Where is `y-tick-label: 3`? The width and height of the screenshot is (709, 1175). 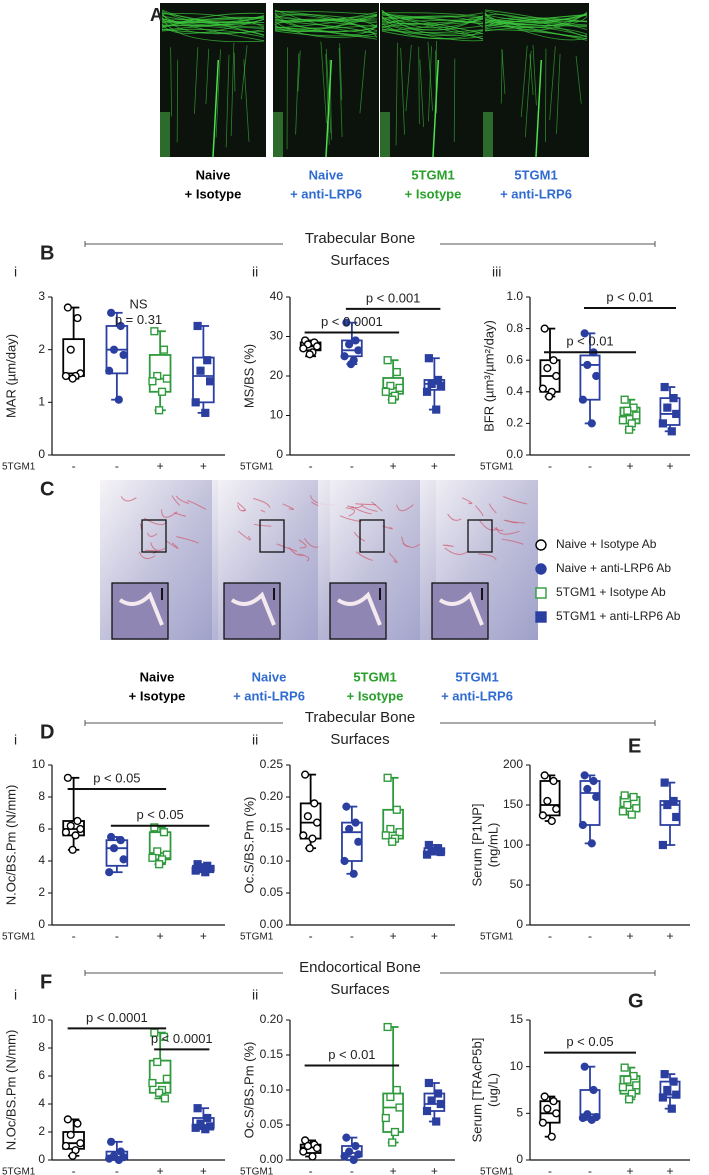 y-tick-label: 3 is located at coordinates (41, 296).